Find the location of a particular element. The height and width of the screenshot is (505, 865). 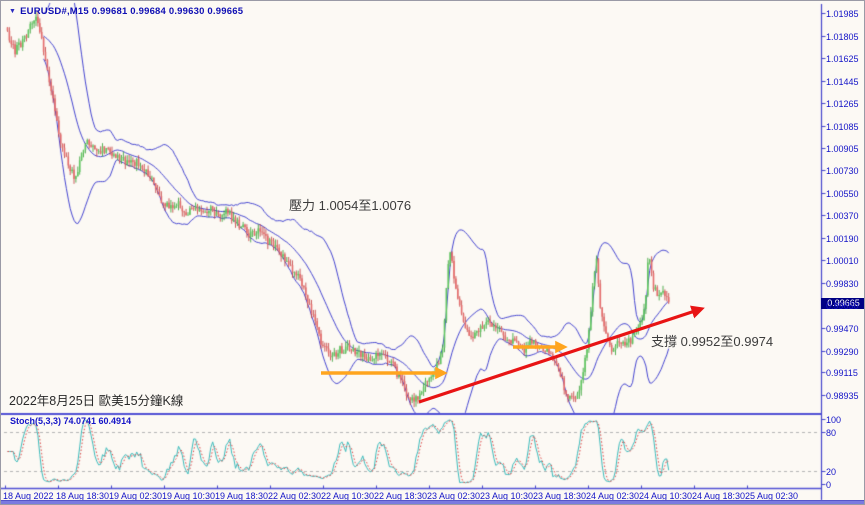

bottom-scrollbar-strip is located at coordinates (432, 502).